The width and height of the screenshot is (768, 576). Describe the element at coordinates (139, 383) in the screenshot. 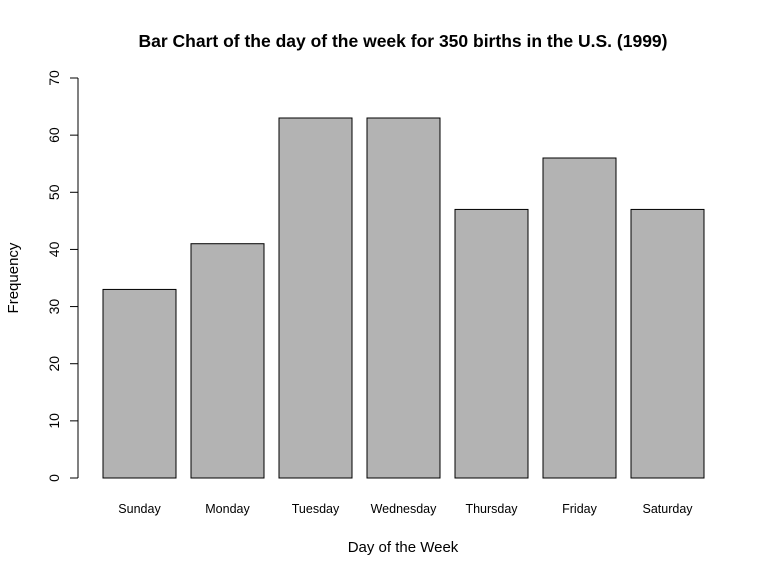

I see `bar-sunday` at that location.